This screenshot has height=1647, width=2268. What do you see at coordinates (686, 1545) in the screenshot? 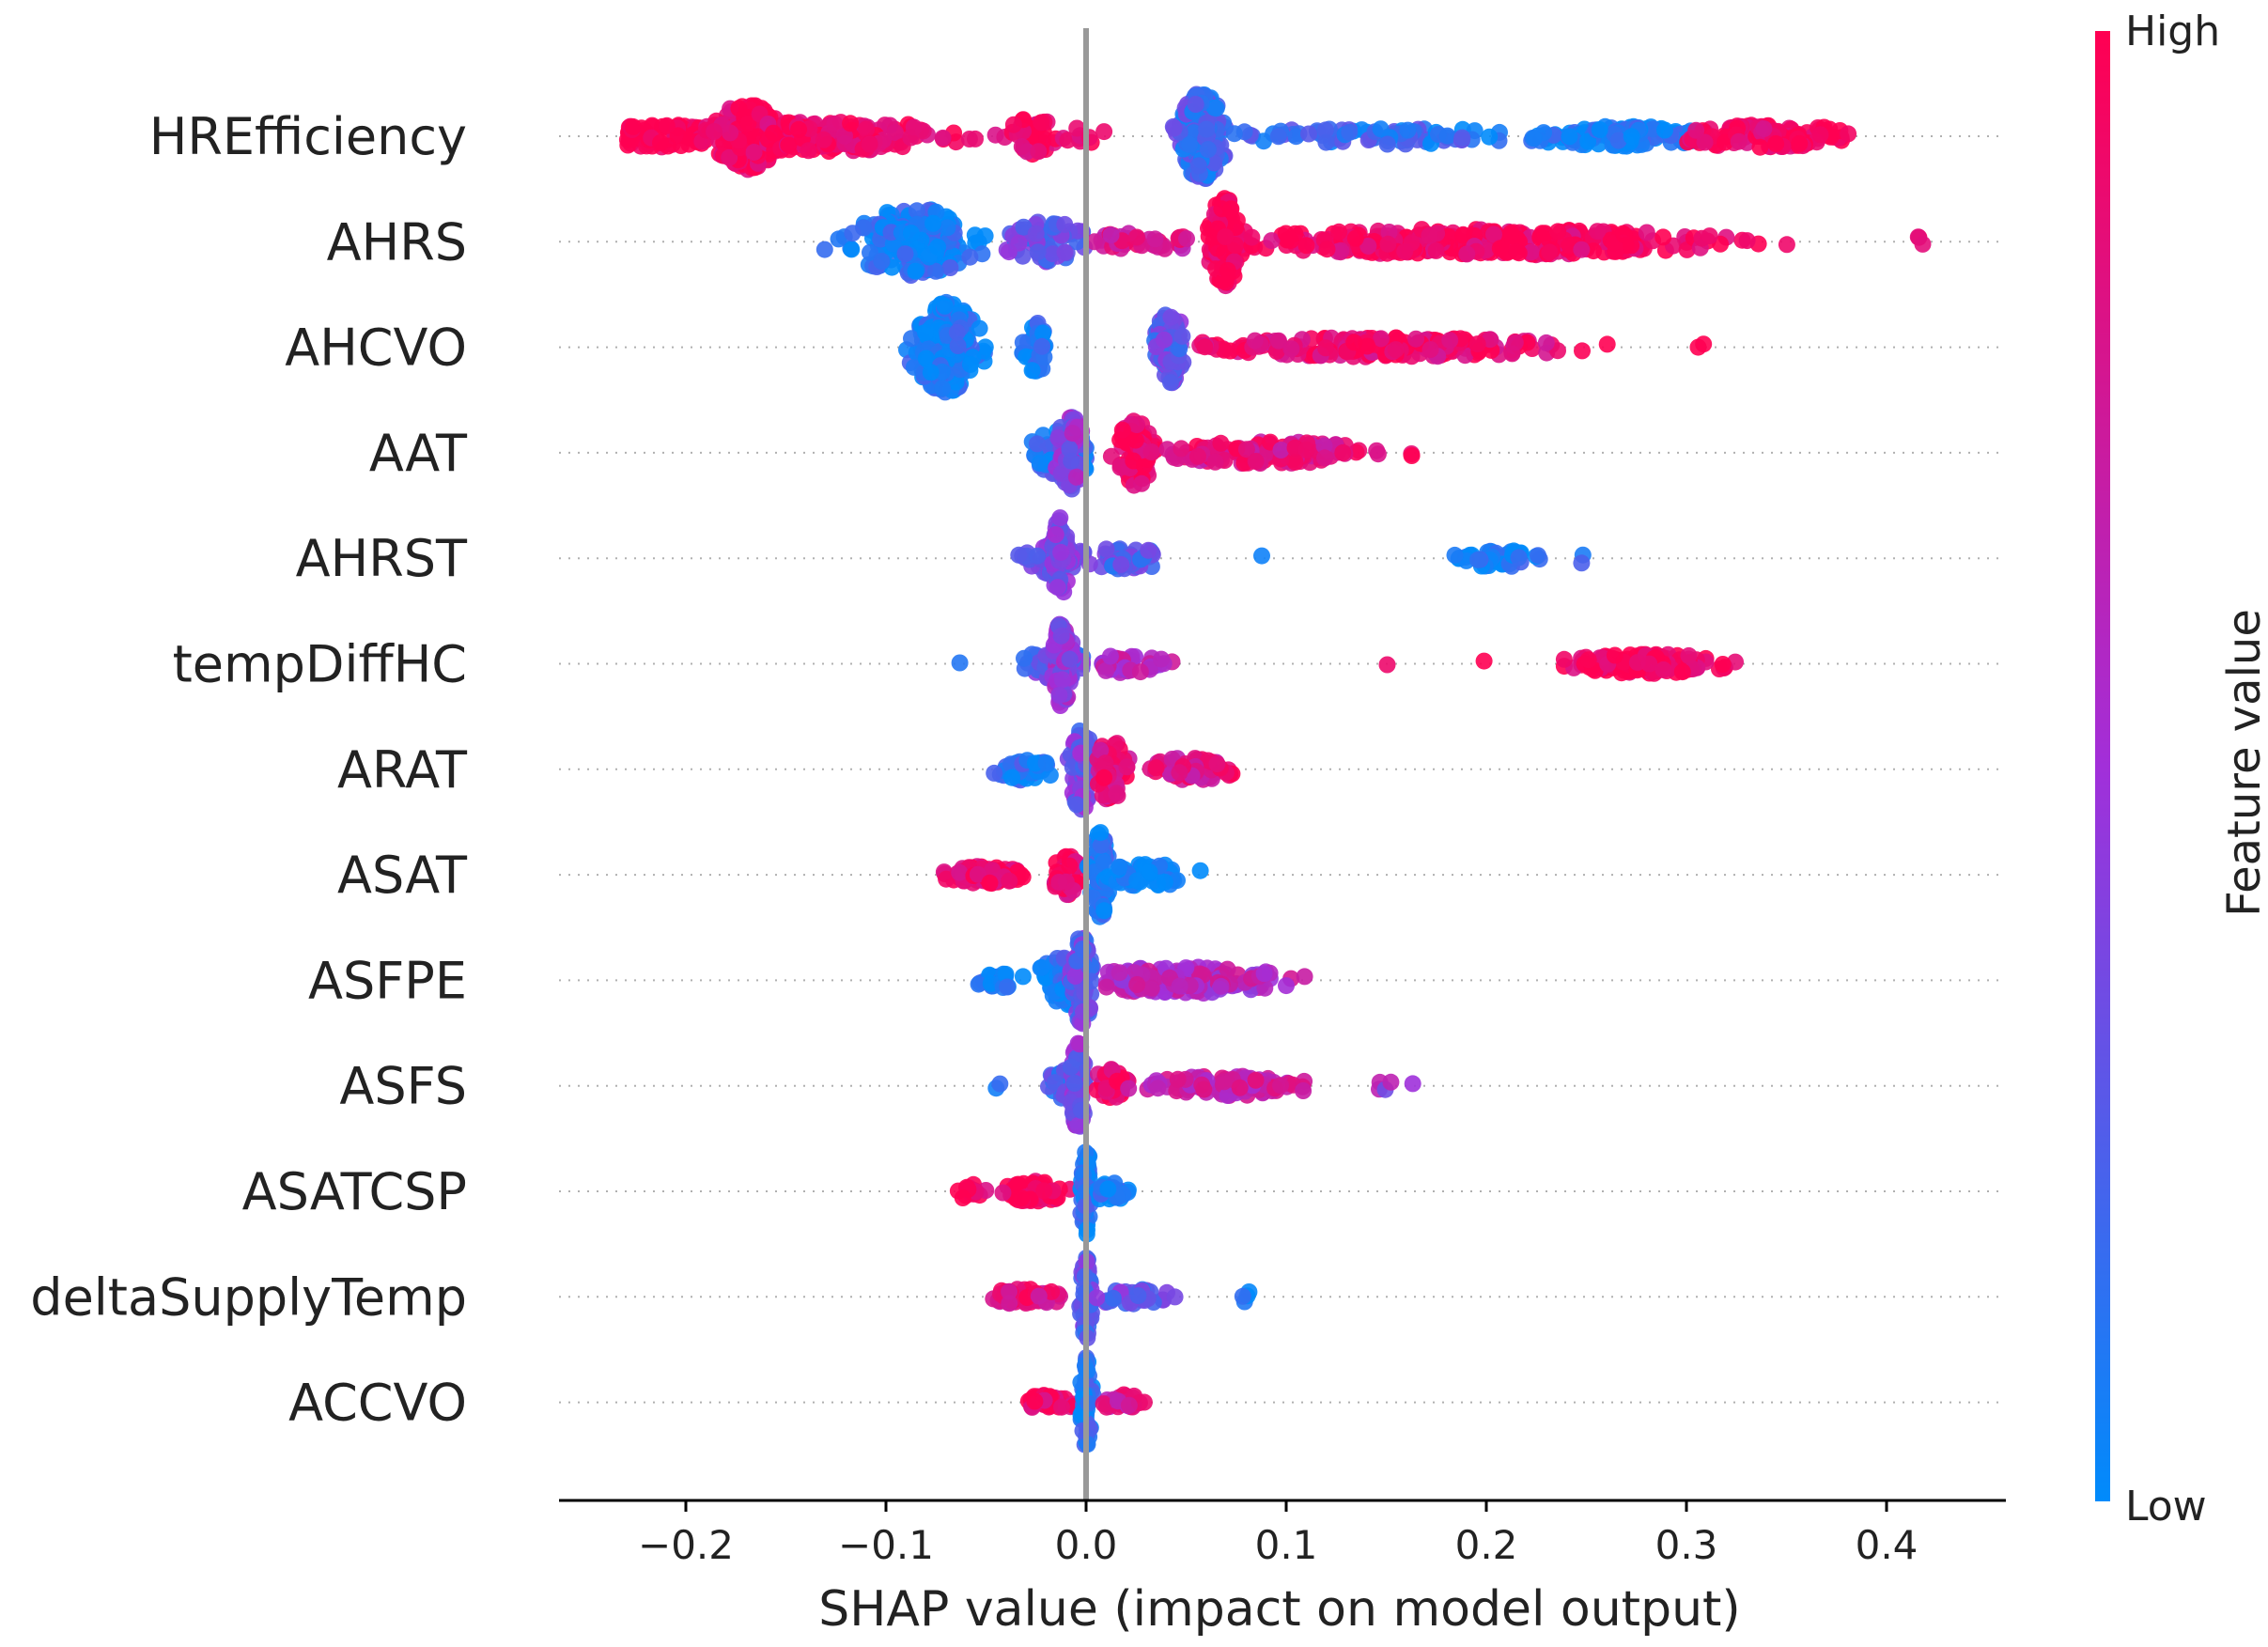
I see `x-tick-label: −0.2` at bounding box center [686, 1545].